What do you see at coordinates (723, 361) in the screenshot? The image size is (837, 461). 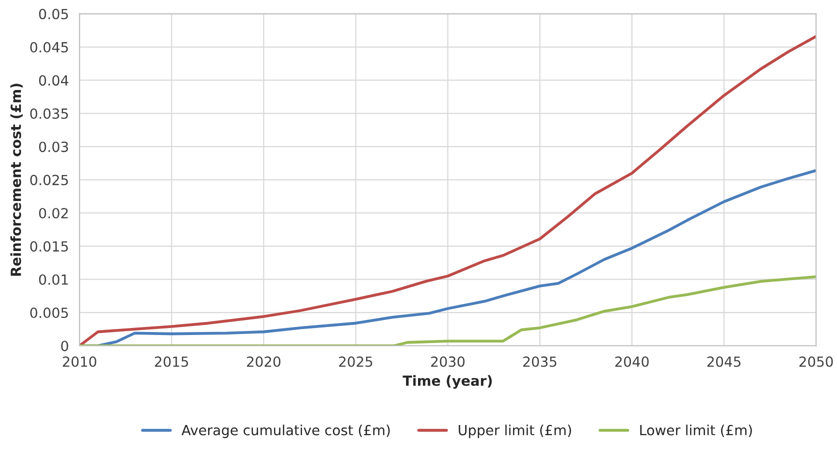 I see `x-tick-label: 2045` at bounding box center [723, 361].